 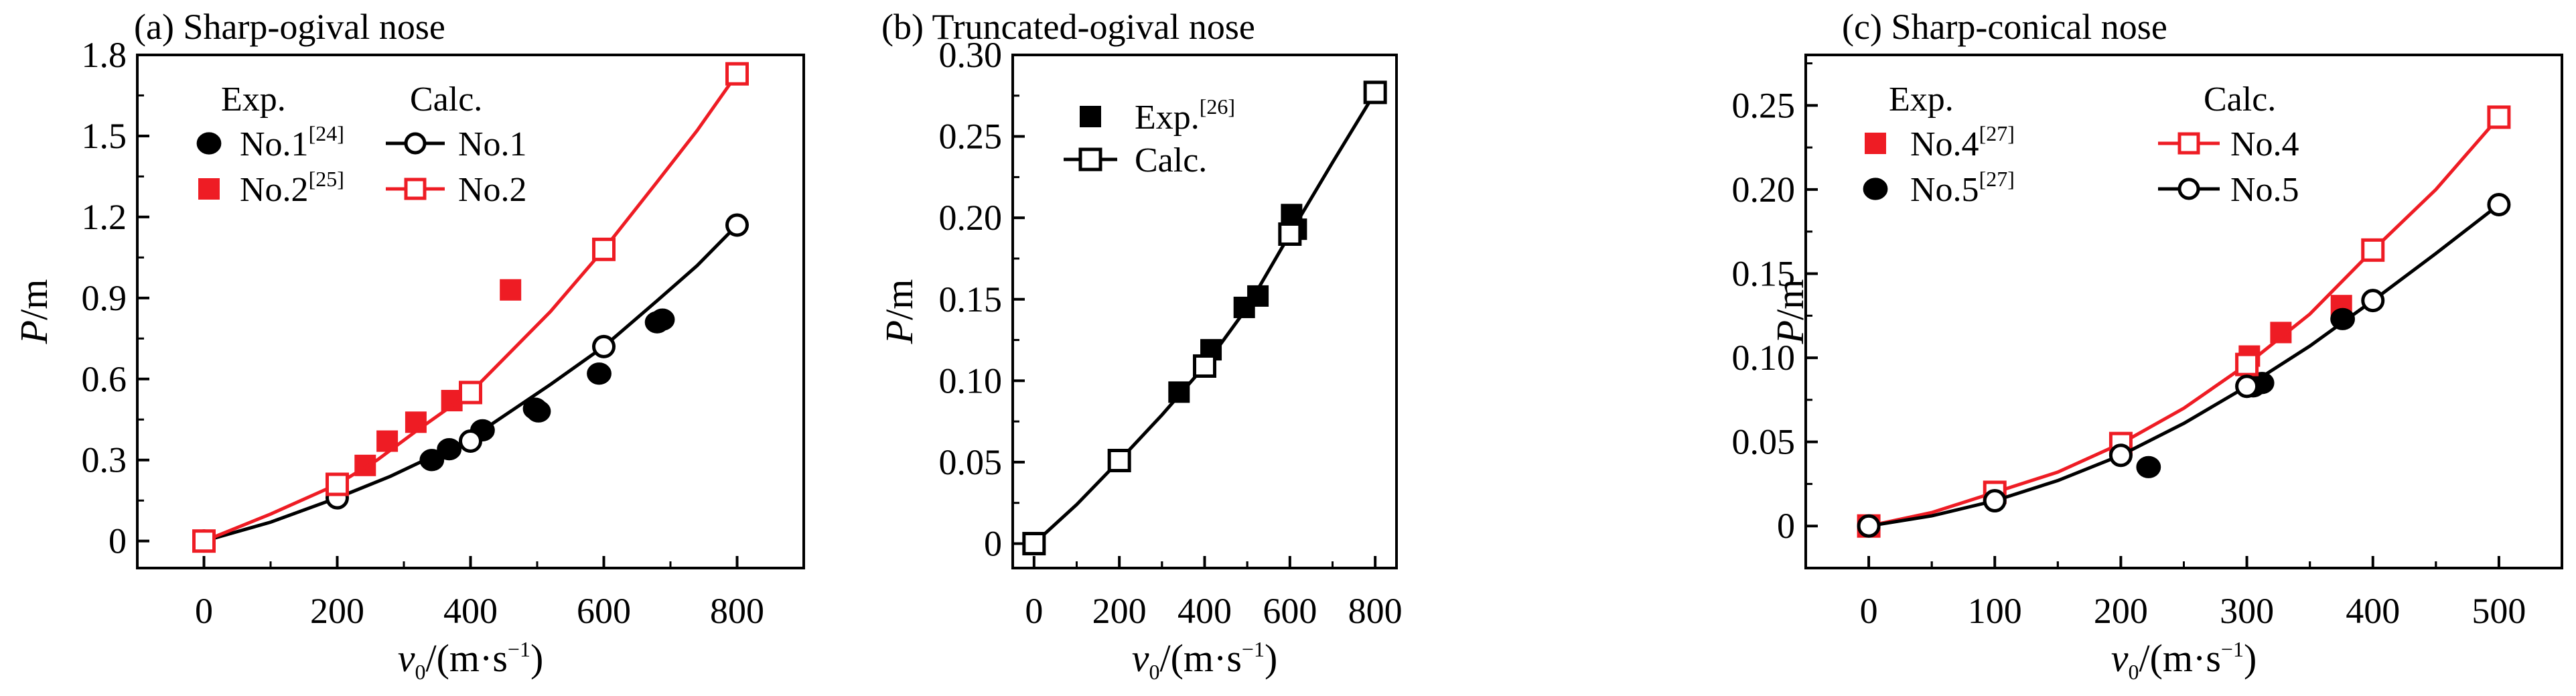 I want to click on y-tick-label: 0.6, so click(x=104, y=379).